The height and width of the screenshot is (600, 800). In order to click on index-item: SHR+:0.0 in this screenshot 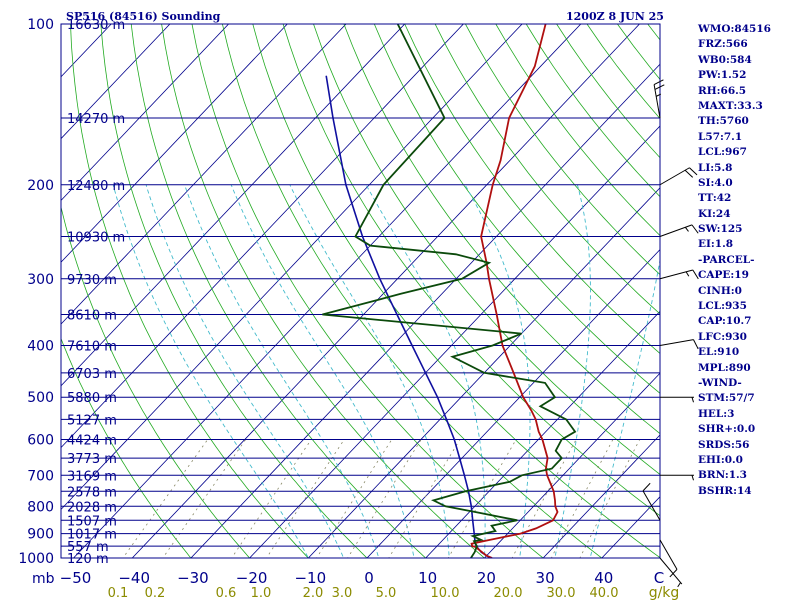, I will do `click(727, 429)`.